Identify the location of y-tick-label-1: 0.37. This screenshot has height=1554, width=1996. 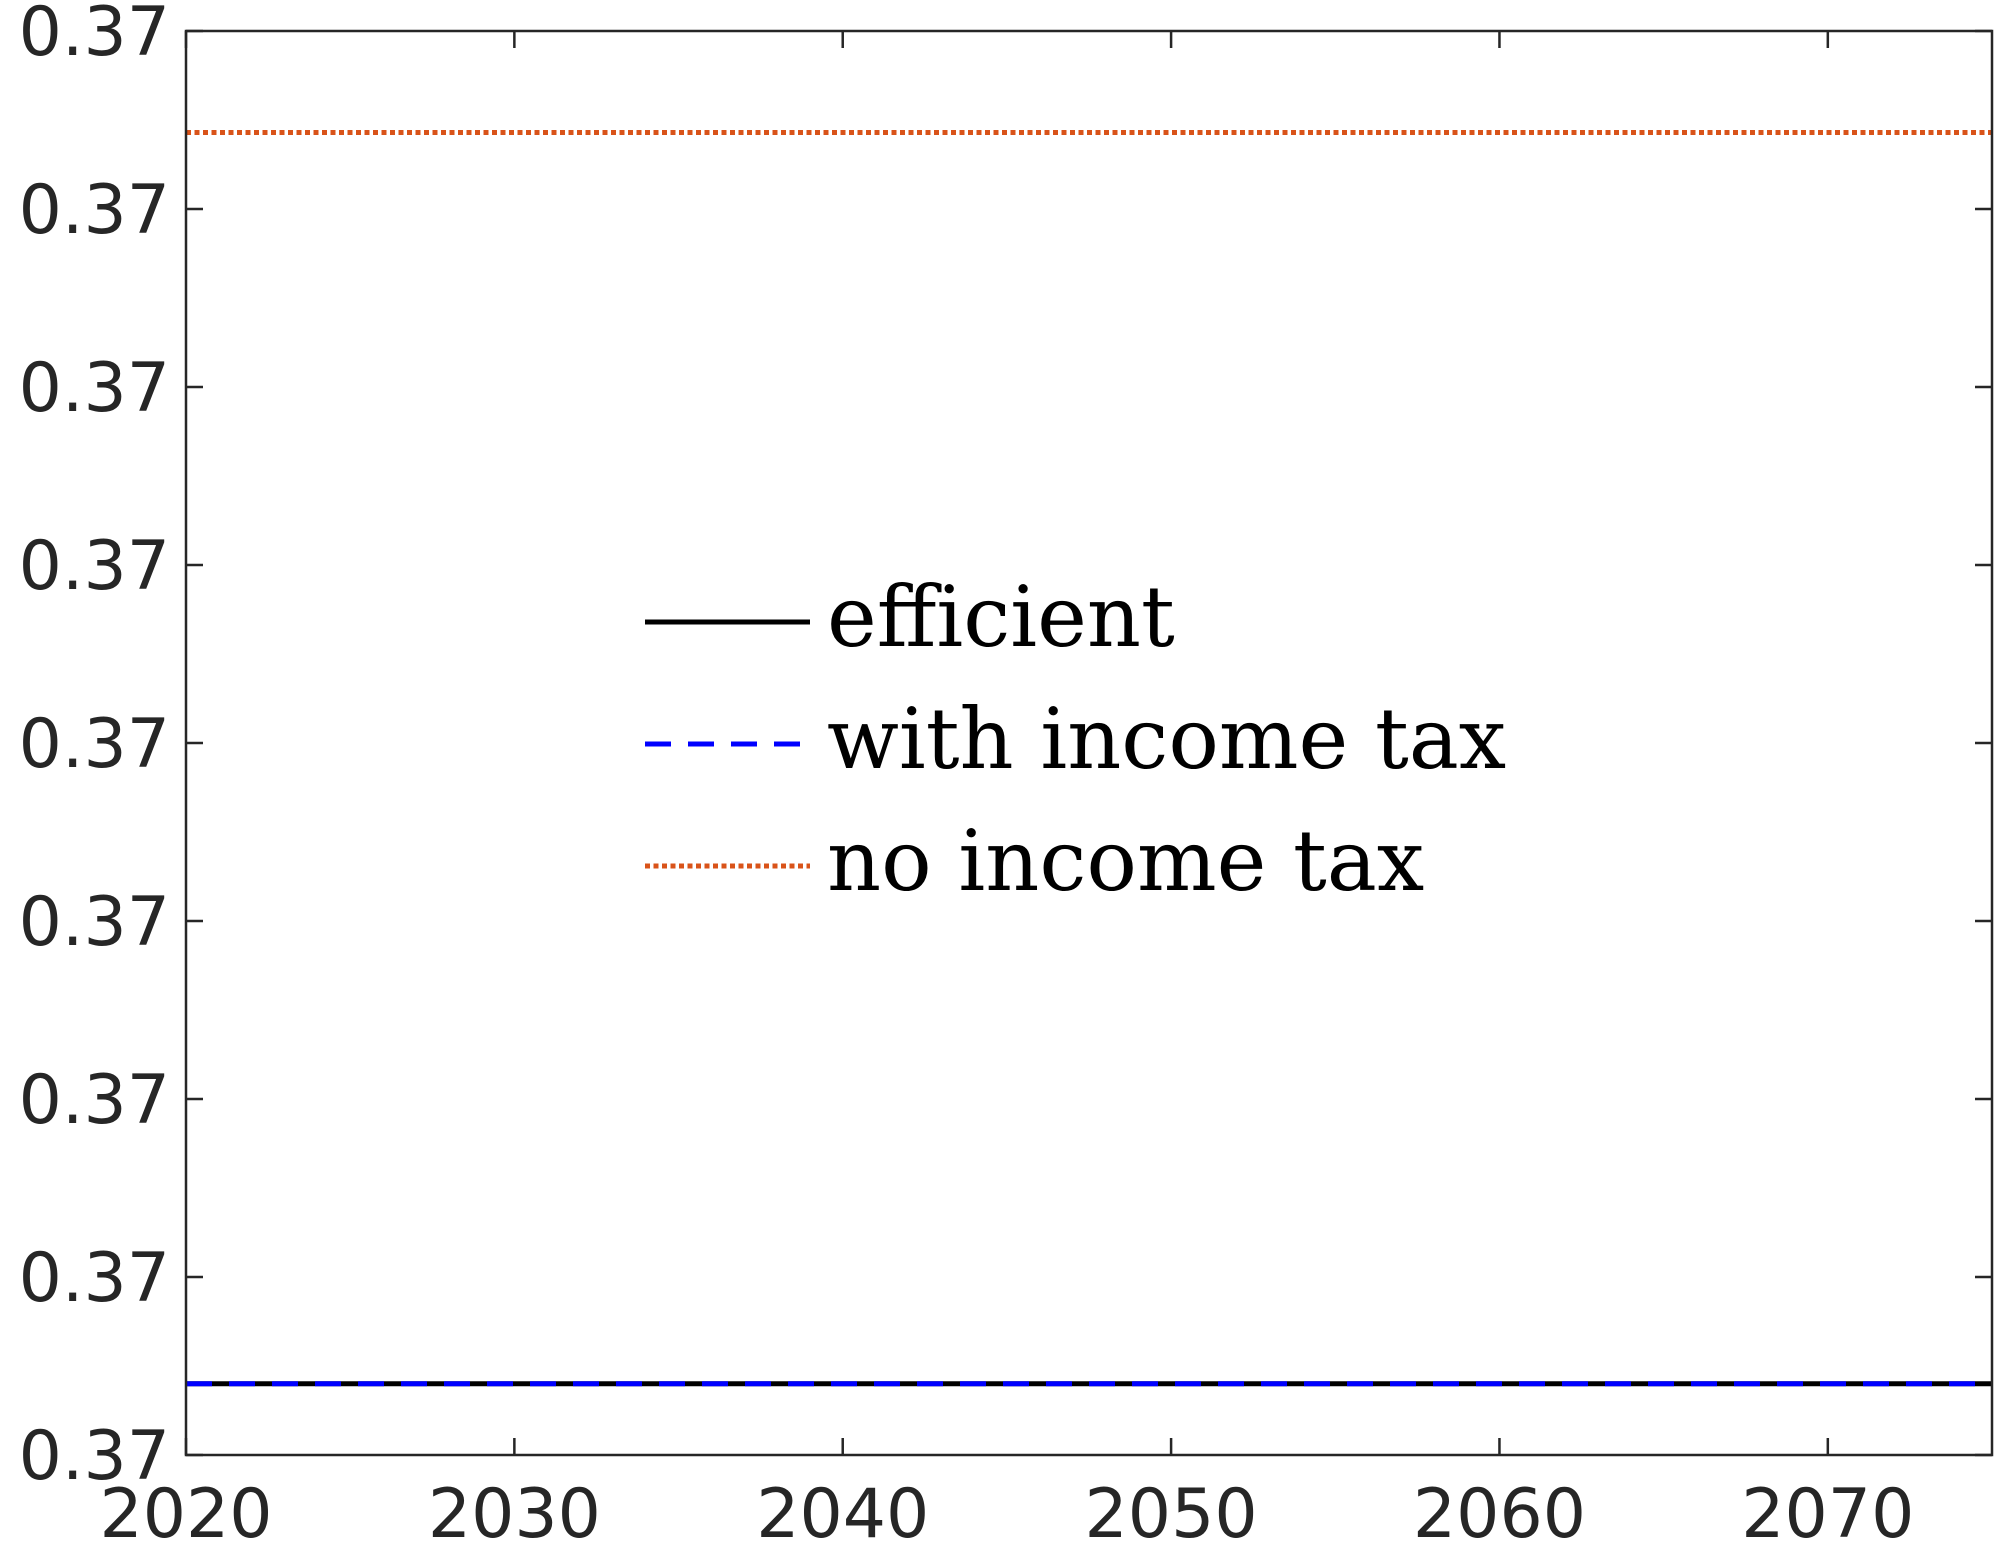
(94, 1456).